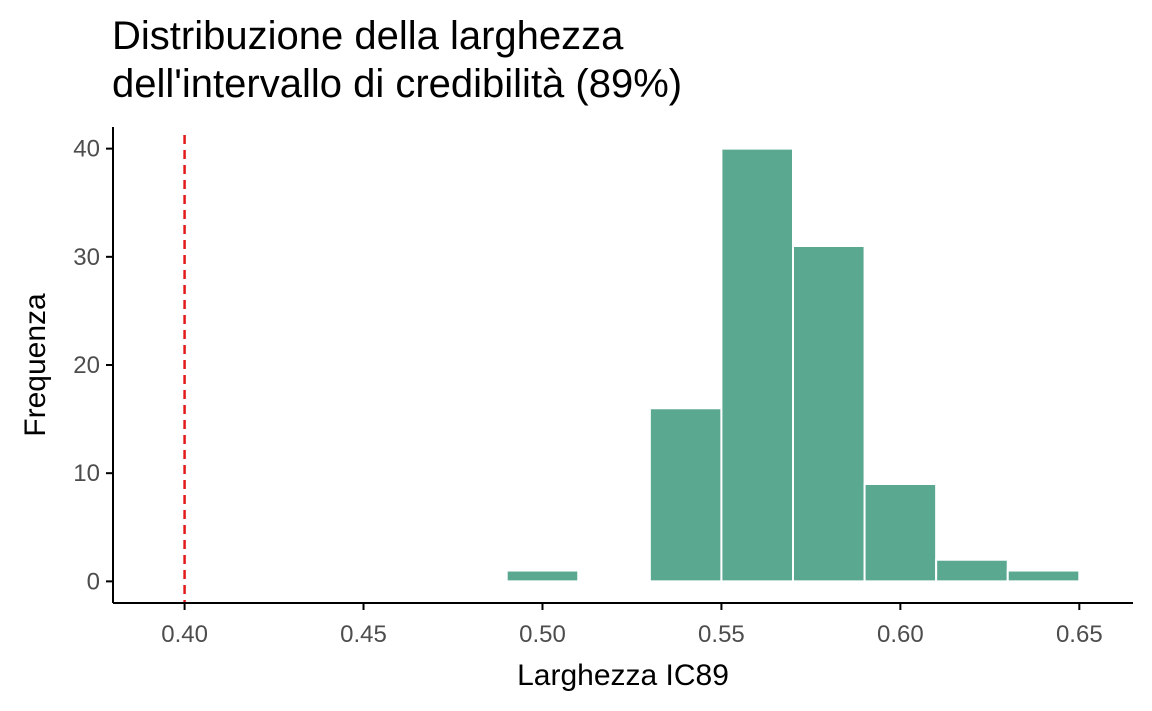 This screenshot has width=1152, height=711. I want to click on x-axis-ticks: 0.40 0.45 0.50 0.55 0.60 0.65, so click(632, 625).